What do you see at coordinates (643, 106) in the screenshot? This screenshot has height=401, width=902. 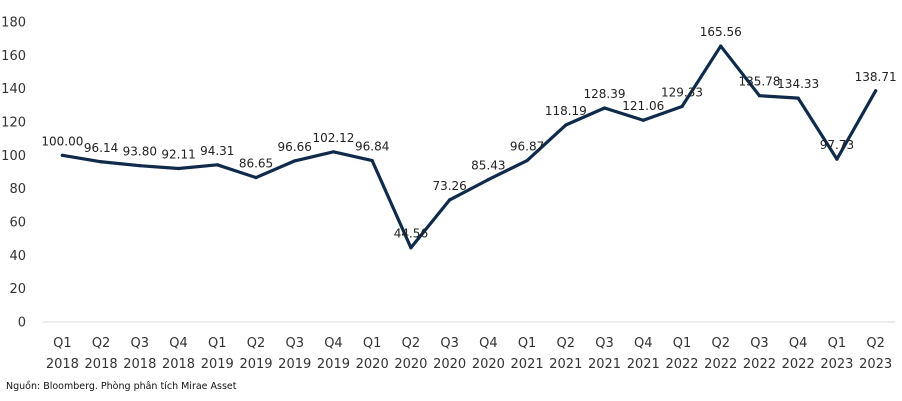 I see `data-label: 121.06` at bounding box center [643, 106].